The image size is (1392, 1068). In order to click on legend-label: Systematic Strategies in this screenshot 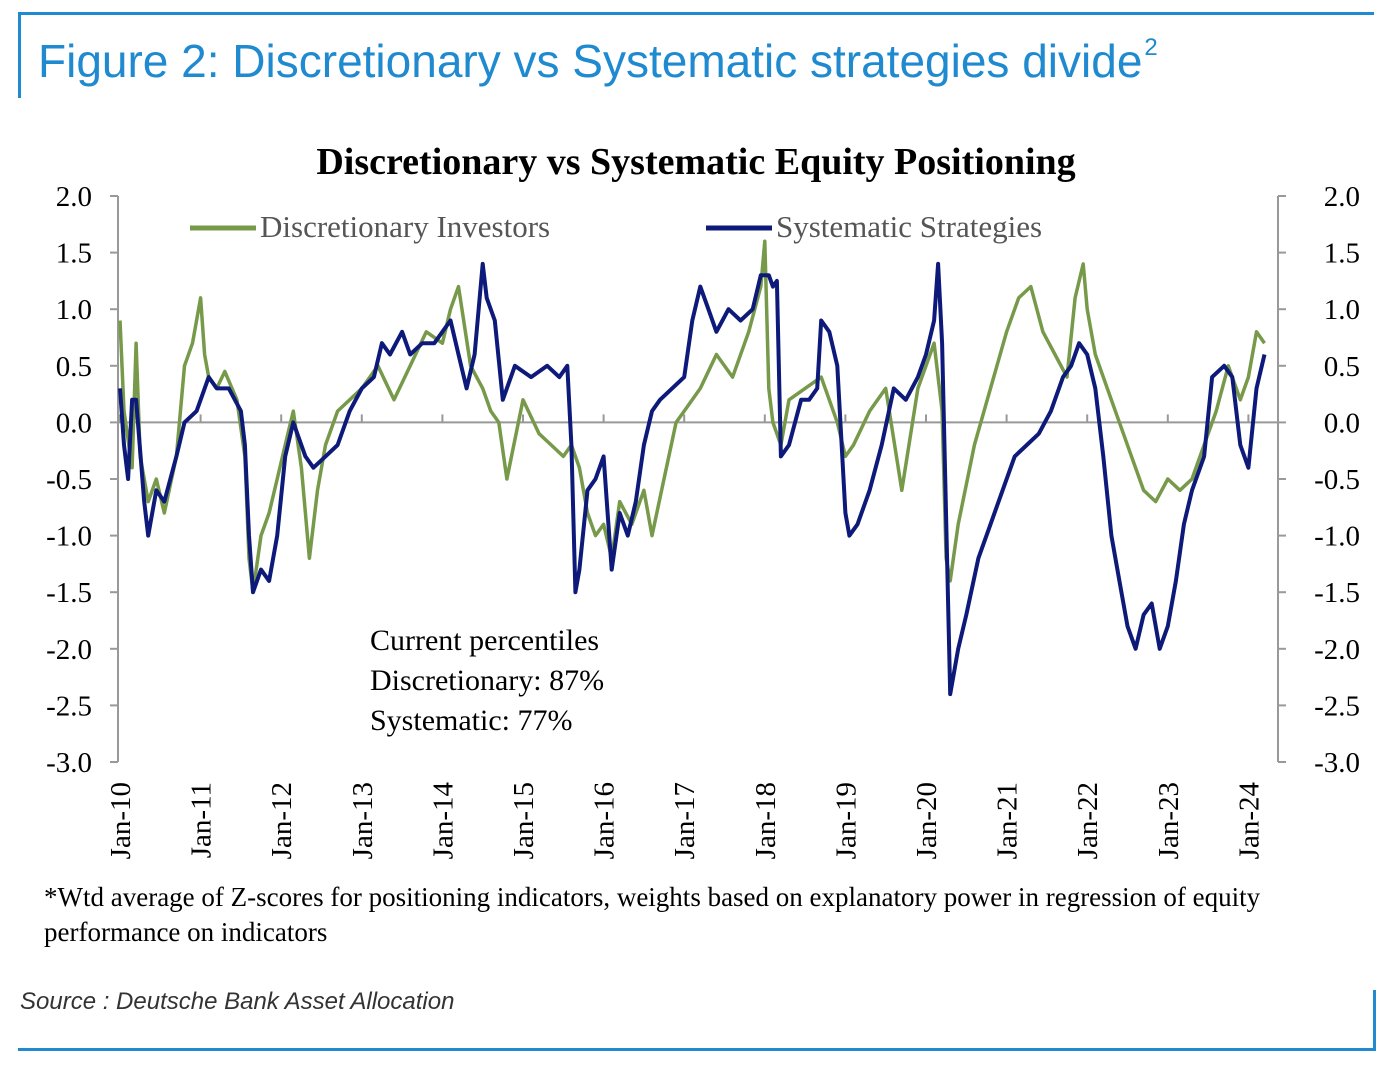, I will do `click(909, 226)`.